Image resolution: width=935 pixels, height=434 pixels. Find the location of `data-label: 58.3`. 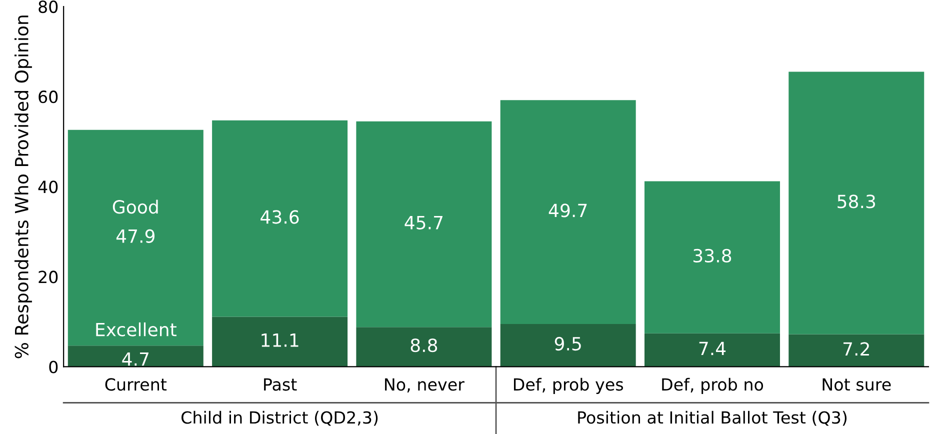

data-label: 58.3 is located at coordinates (857, 201).